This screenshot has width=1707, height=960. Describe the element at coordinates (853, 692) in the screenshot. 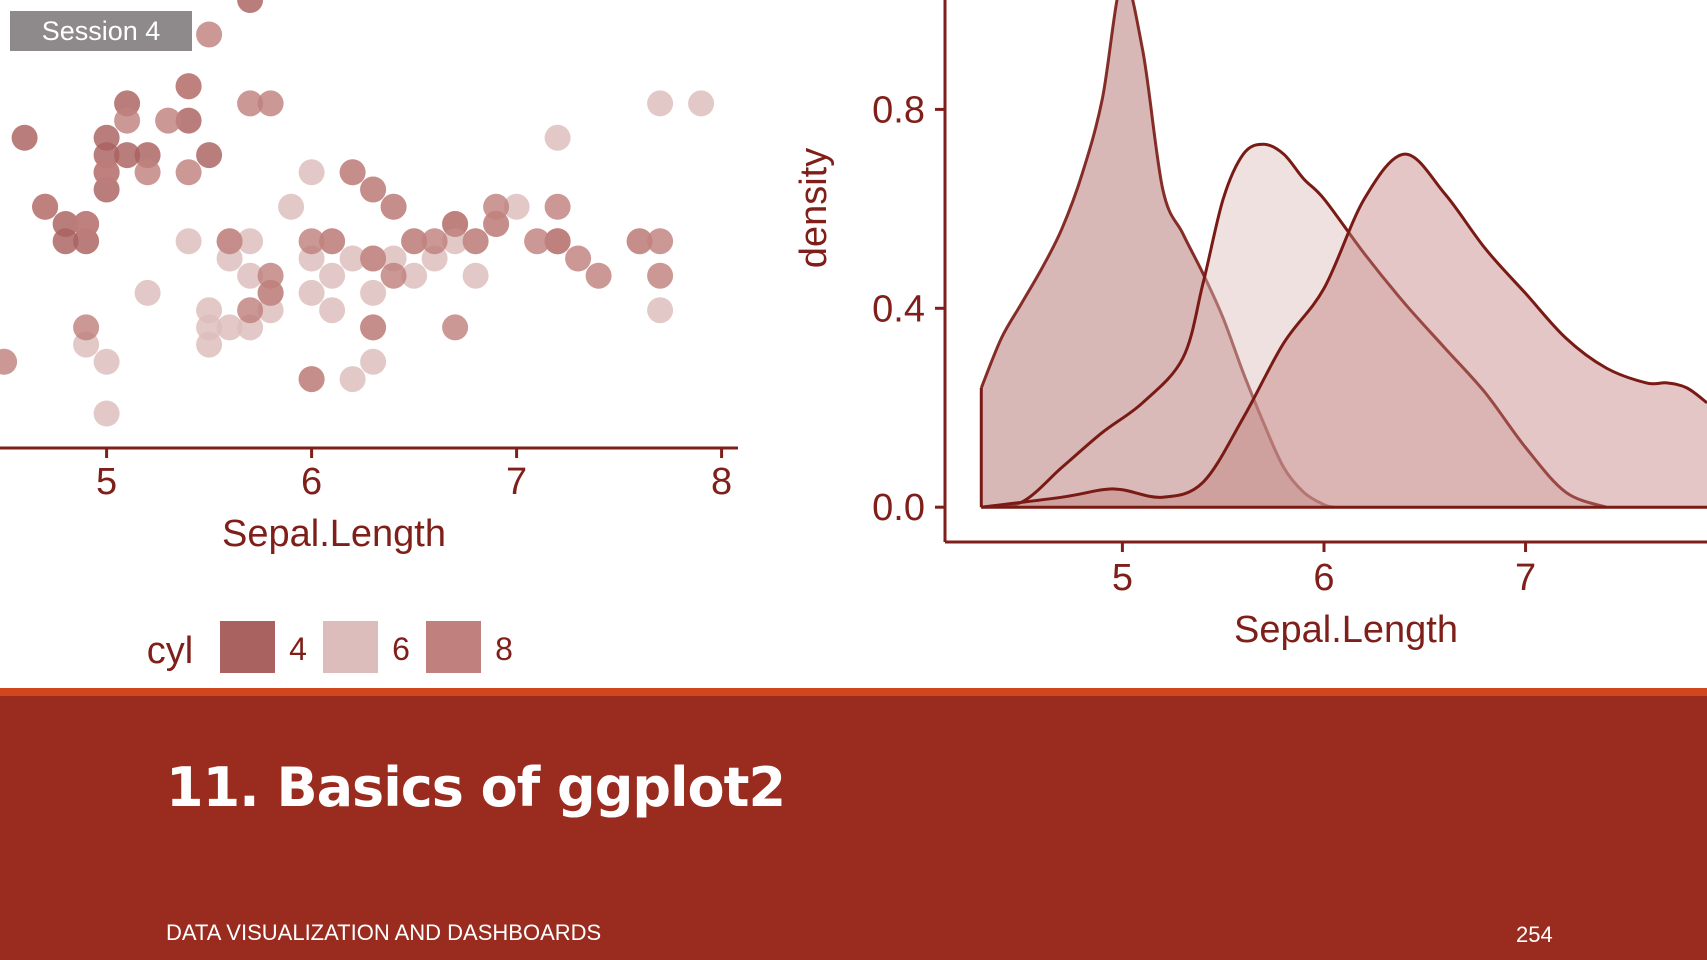

I see `footer-accent-stripe` at that location.